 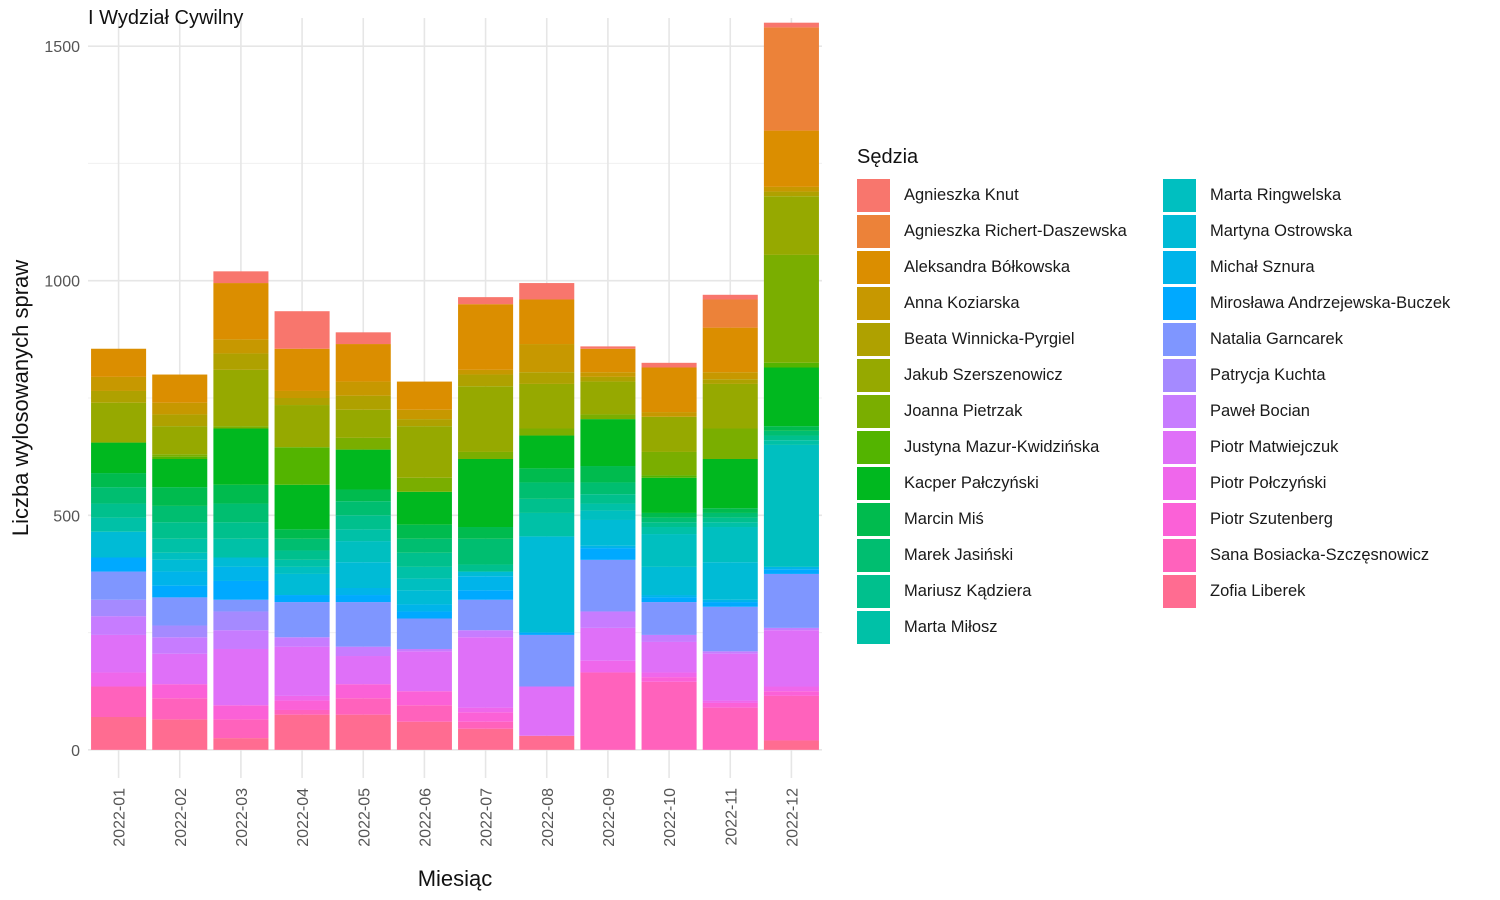 I want to click on legend-label: Justyna Mazur-Kwidzińska, so click(x=1002, y=446).